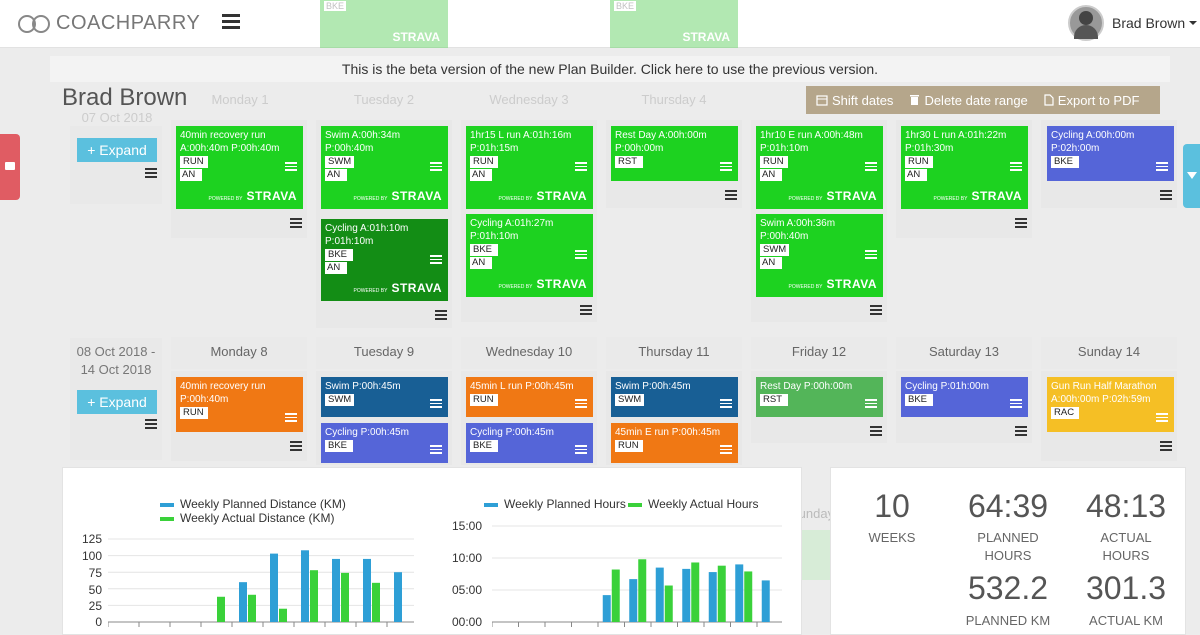 The width and height of the screenshot is (1200, 635). I want to click on workout-card: 45min E run P:00h:45m RUN, so click(674, 443).